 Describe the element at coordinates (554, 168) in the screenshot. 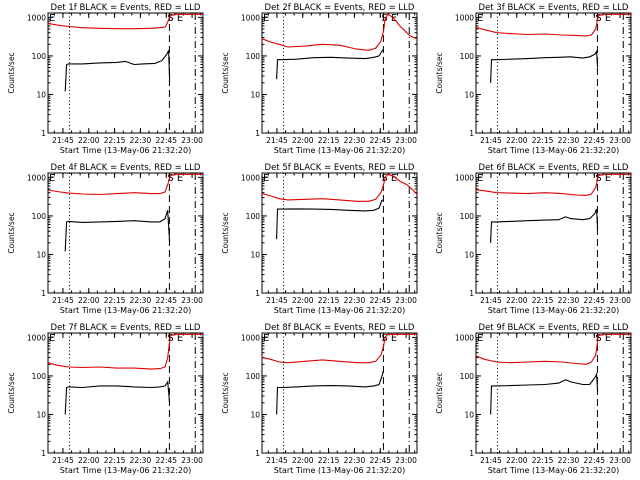

I see `panel-title: Det 6f BLACK = Events, RED = LLD` at that location.